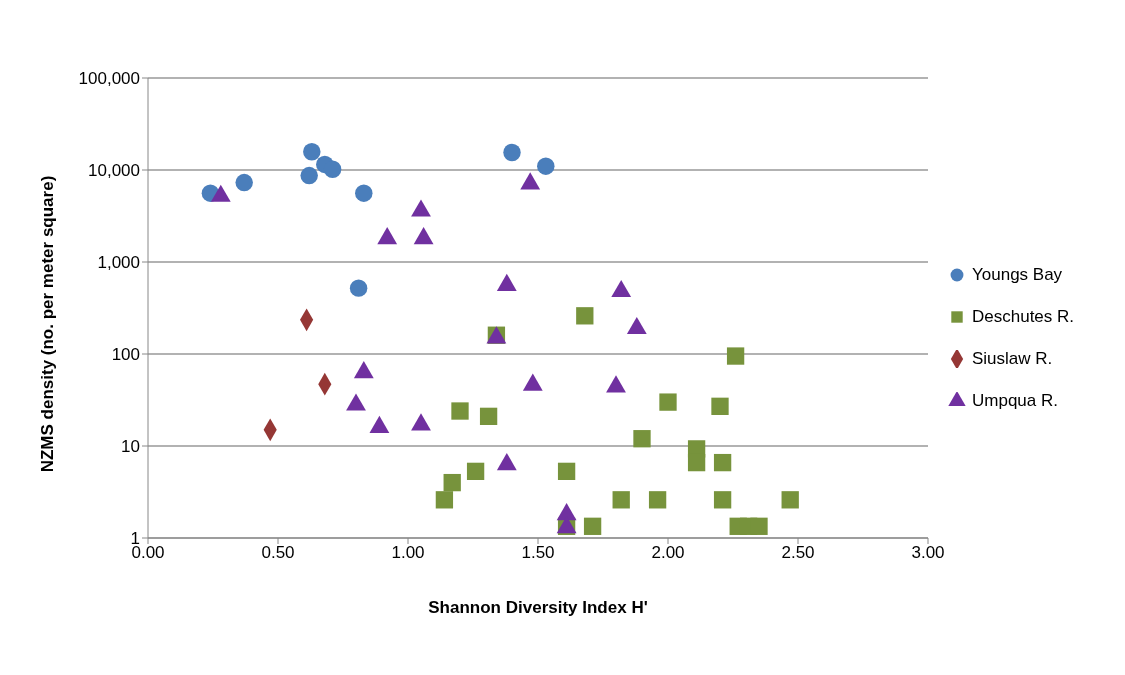 This screenshot has width=1125, height=675. I want to click on x-axis-title: Shannon Diversity Index H', so click(538, 608).